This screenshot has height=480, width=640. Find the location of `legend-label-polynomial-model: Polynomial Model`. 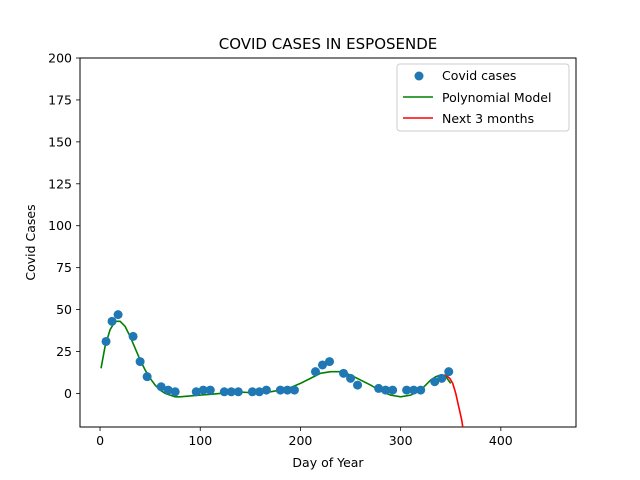

legend-label-polynomial-model: Polynomial Model is located at coordinates (496, 97).